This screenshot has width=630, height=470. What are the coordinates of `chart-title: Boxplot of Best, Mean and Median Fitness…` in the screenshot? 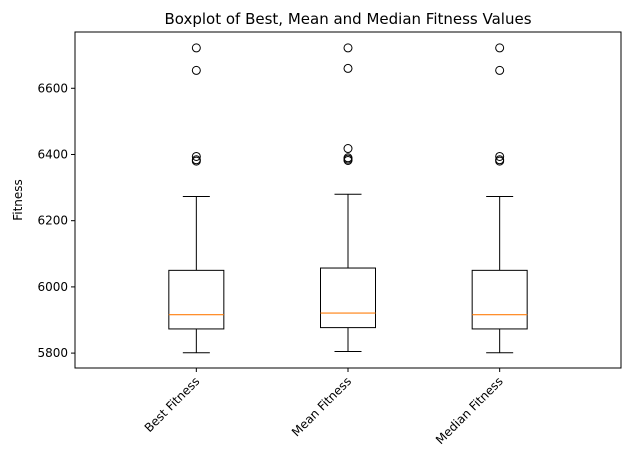 It's located at (347, 19).